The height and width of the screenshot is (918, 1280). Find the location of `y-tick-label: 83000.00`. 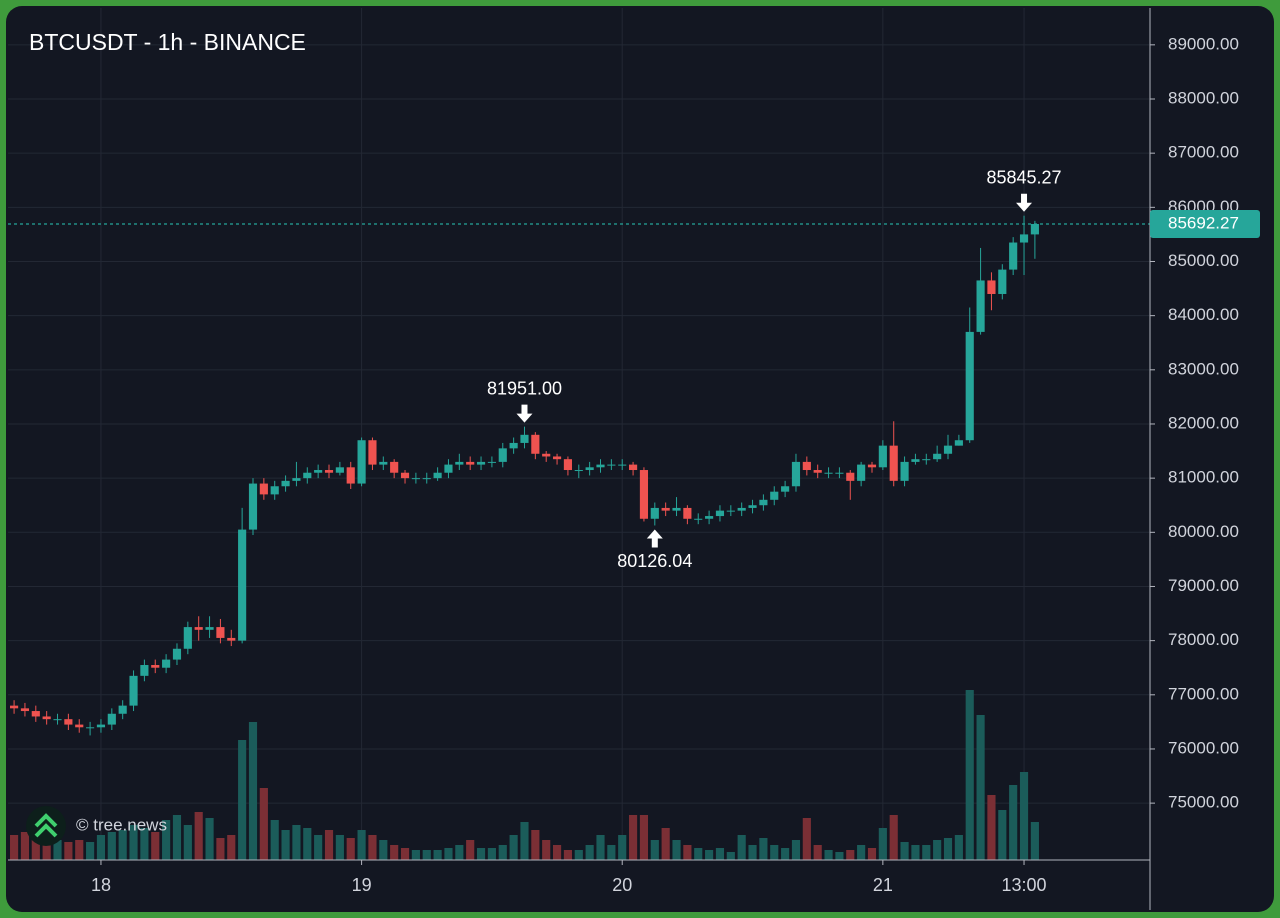

y-tick-label: 83000.00 is located at coordinates (1203, 368).